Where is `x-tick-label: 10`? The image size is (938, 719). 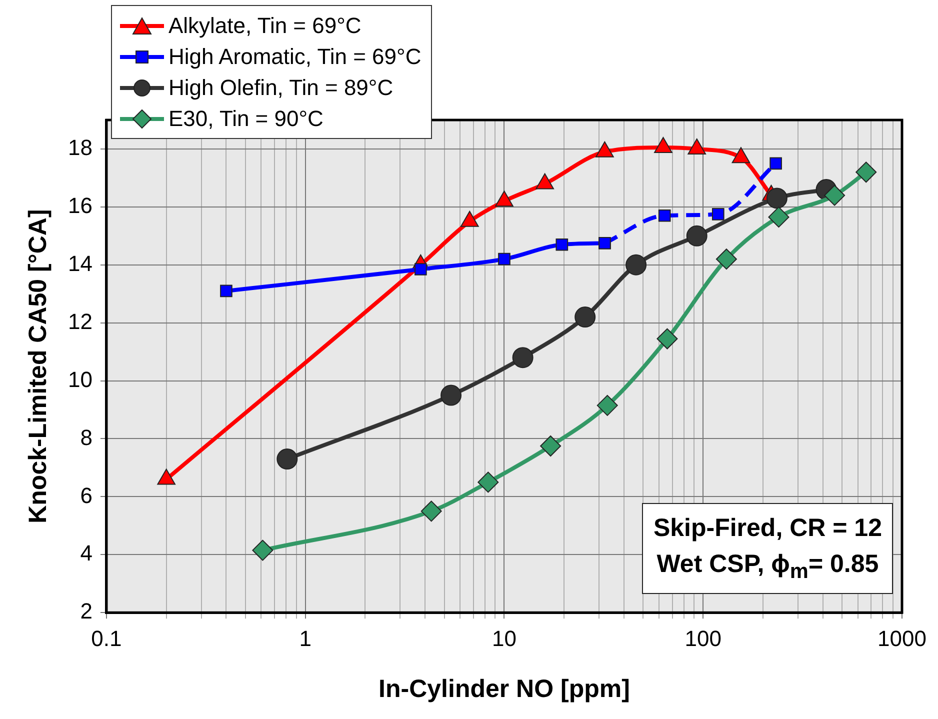
x-tick-label: 10 is located at coordinates (504, 638).